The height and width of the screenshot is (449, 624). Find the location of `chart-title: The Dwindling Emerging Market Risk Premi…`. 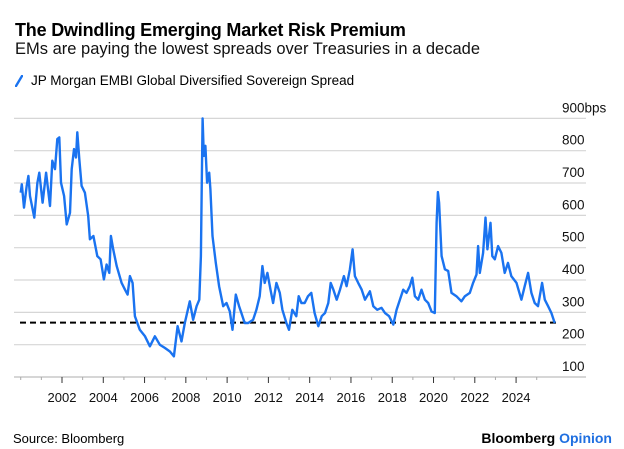

chart-title: The Dwindling Emerging Market Risk Premi… is located at coordinates (210, 30).